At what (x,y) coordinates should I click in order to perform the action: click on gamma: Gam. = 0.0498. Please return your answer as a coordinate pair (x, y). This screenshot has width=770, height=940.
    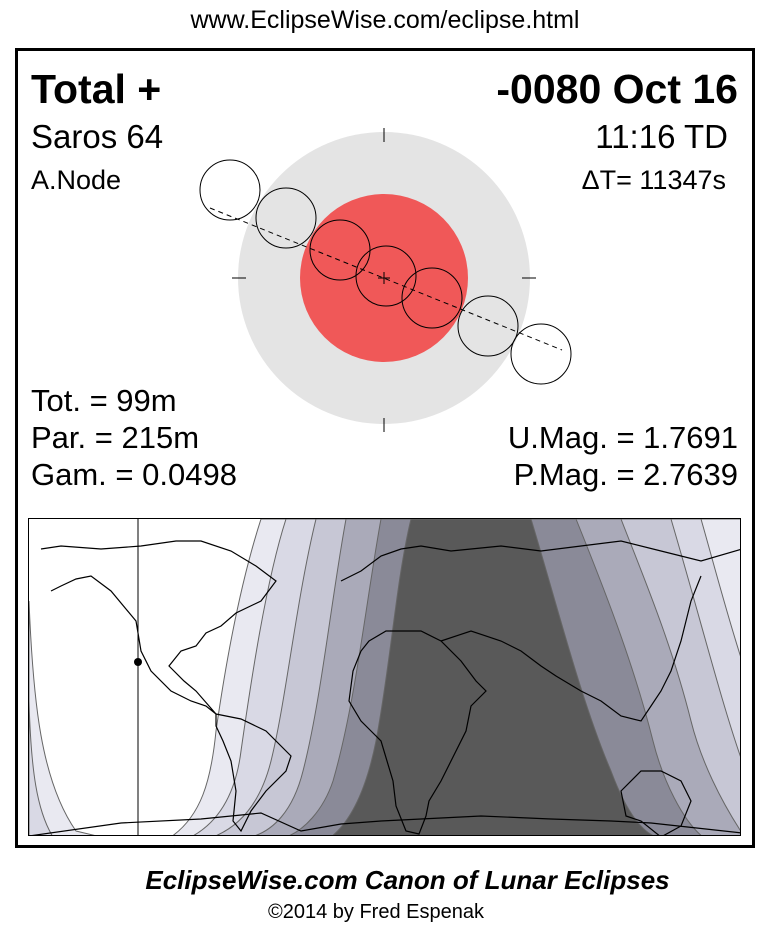
    Looking at the image, I should click on (134, 474).